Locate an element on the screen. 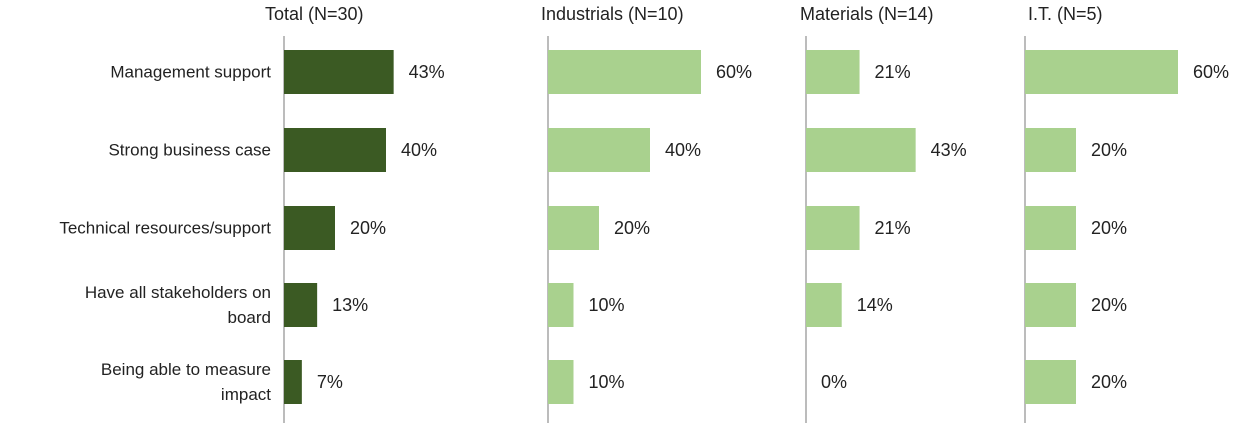 Image resolution: width=1243 pixels, height=423 pixels. data-label: 7% is located at coordinates (330, 382).